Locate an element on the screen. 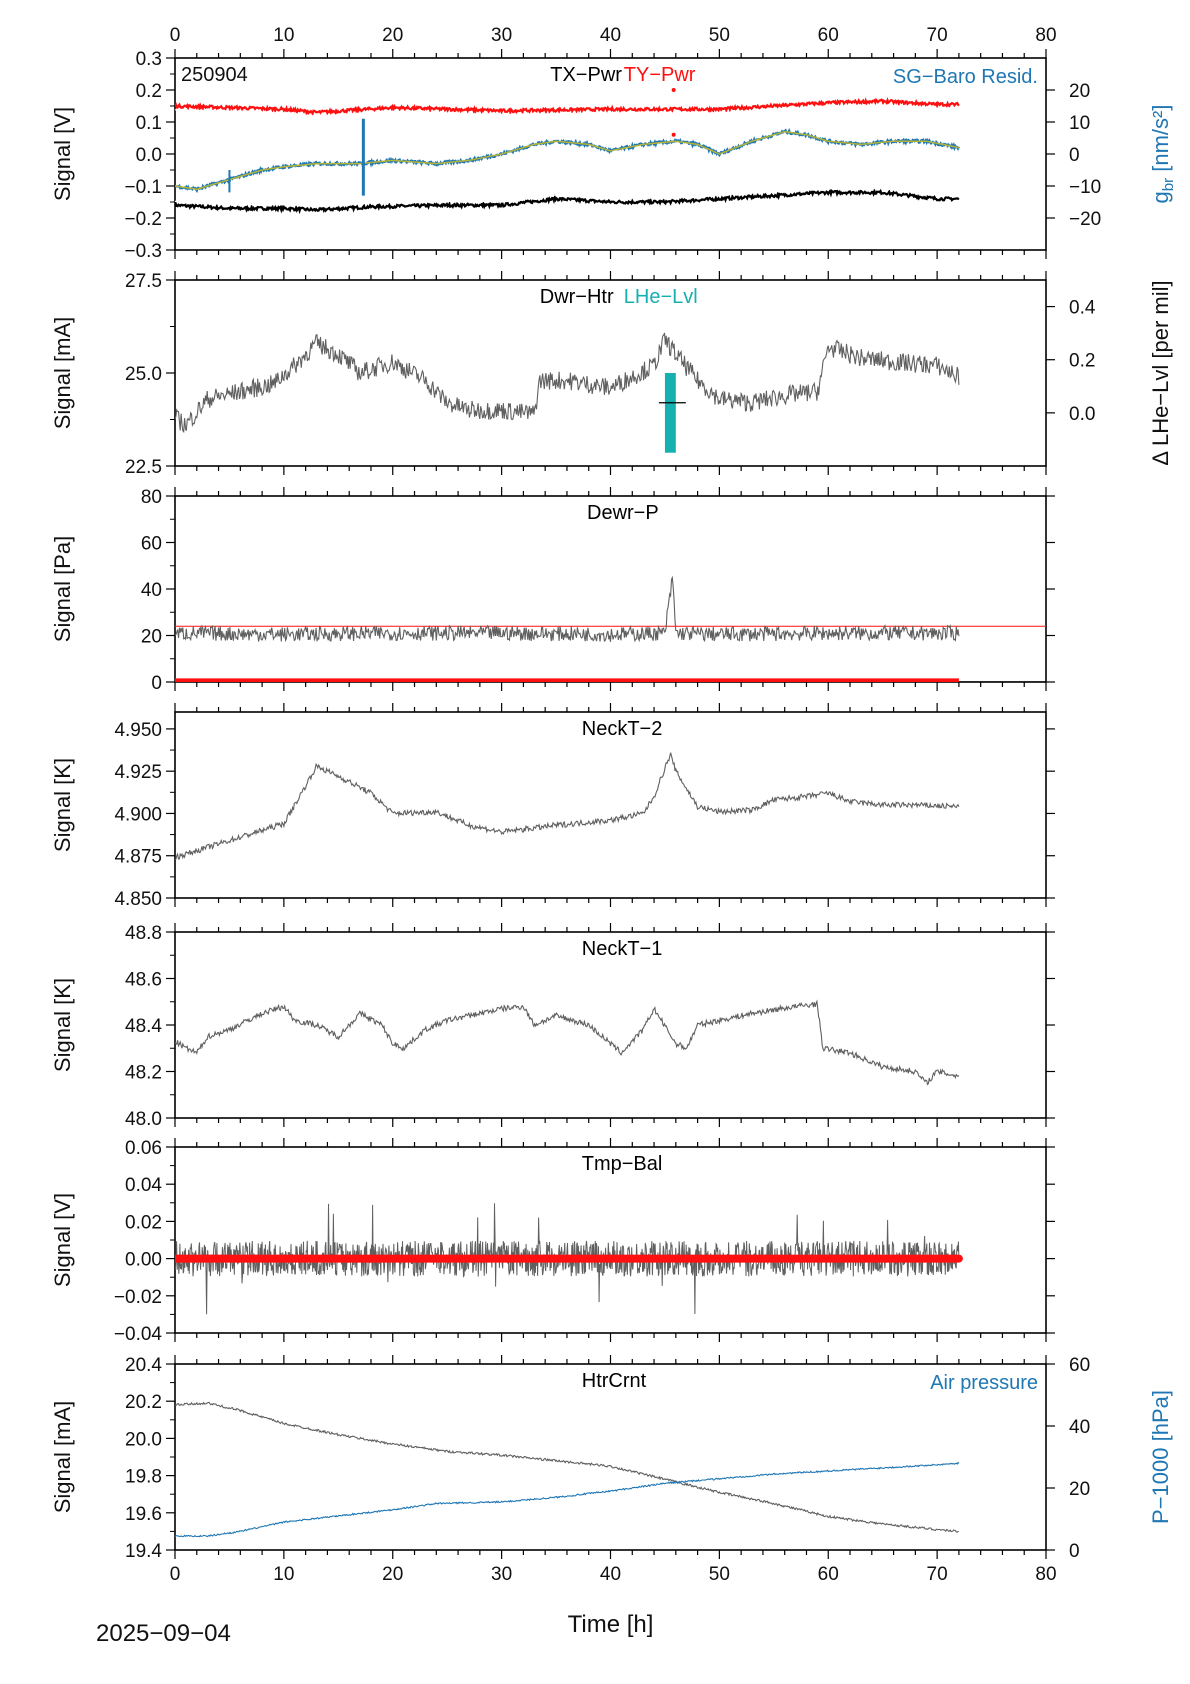 This screenshot has height=1684, width=1190. y2-tick-label: 0.2 is located at coordinates (1082, 361).